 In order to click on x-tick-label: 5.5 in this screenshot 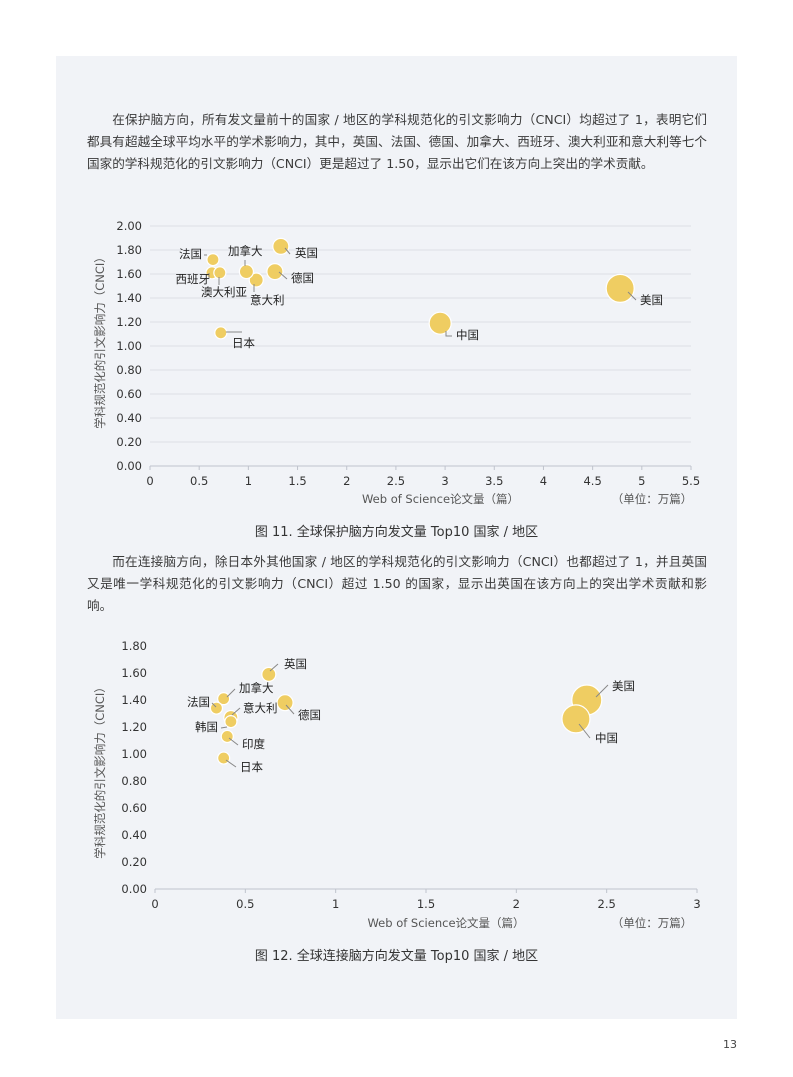, I will do `click(691, 481)`.